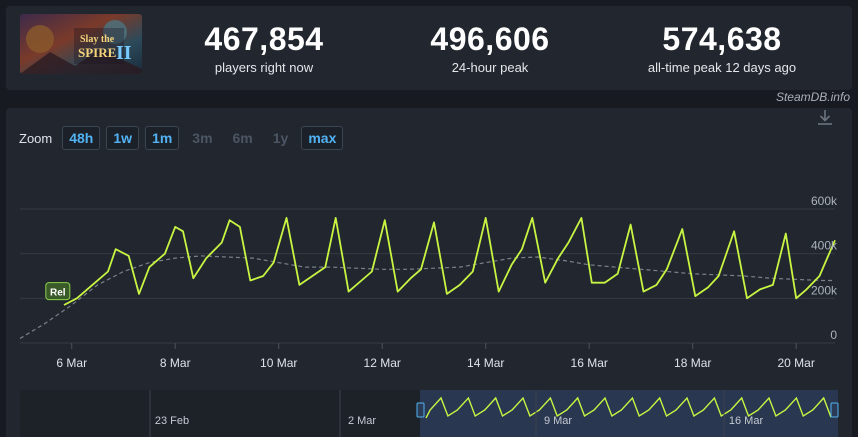 The image size is (858, 437). Describe the element at coordinates (280, 138) in the screenshot. I see `zoom-1y-button: 1y` at that location.